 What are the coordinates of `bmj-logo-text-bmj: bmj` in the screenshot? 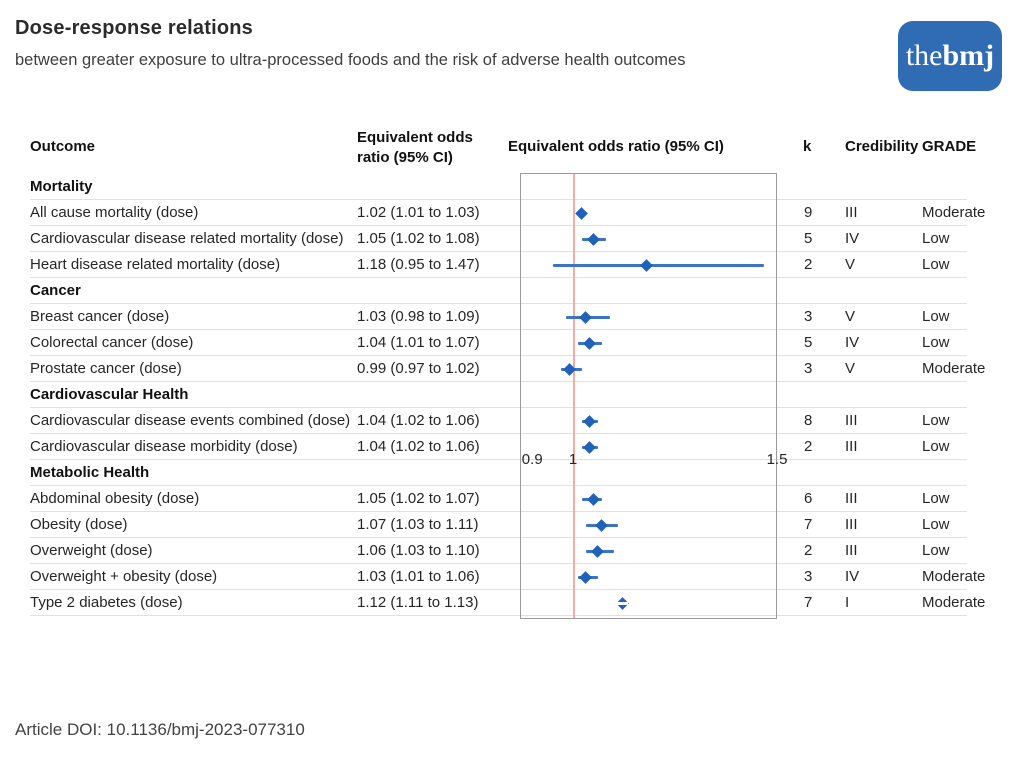 It's located at (968, 55).